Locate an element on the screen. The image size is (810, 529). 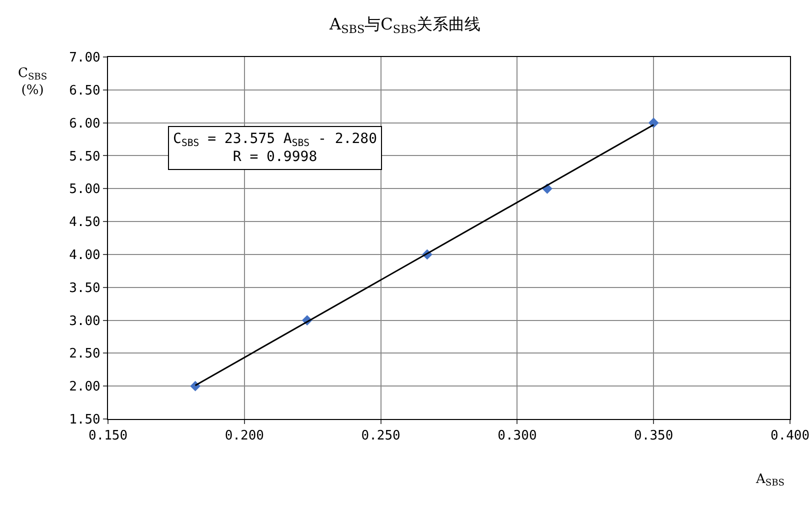
annotation: C$_{SBS}$ = 23.575 A$_{SBS}$ - 2.280 R = 0.9998 is located at coordinates (275, 148).